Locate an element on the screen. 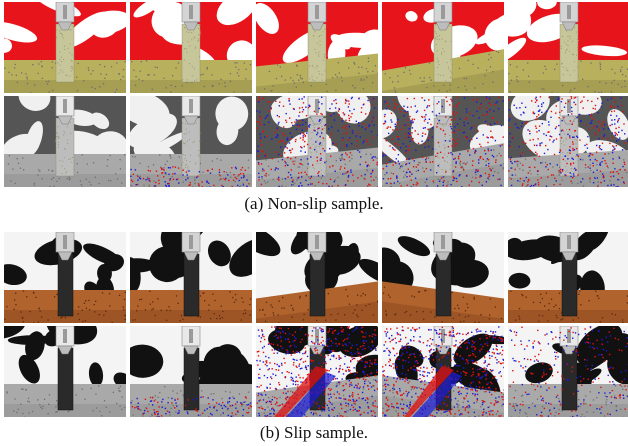 The height and width of the screenshot is (446, 628). nonslip-rgb-frame-2-image is located at coordinates (191, 47).